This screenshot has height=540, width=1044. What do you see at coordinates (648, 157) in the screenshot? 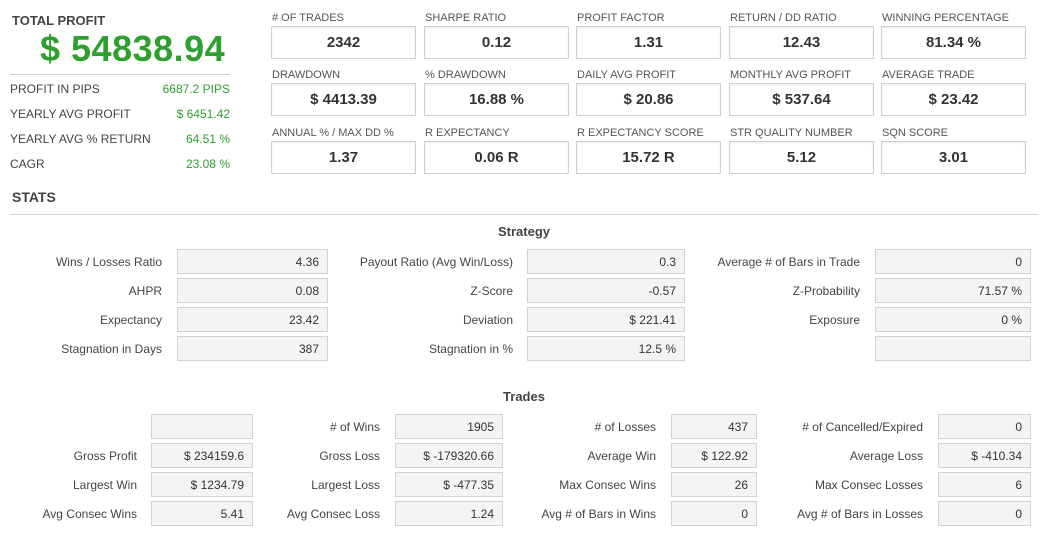
I see `metric-value: 15.72 R` at bounding box center [648, 157].